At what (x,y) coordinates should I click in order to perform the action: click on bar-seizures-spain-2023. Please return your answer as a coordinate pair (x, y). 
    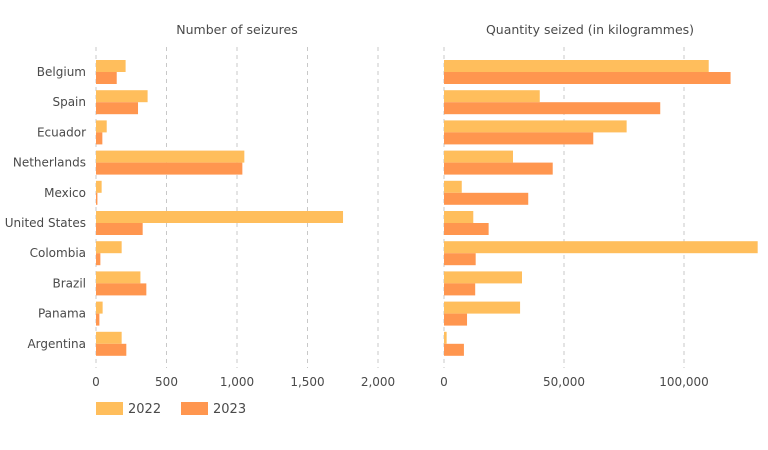
    Looking at the image, I should click on (117, 108).